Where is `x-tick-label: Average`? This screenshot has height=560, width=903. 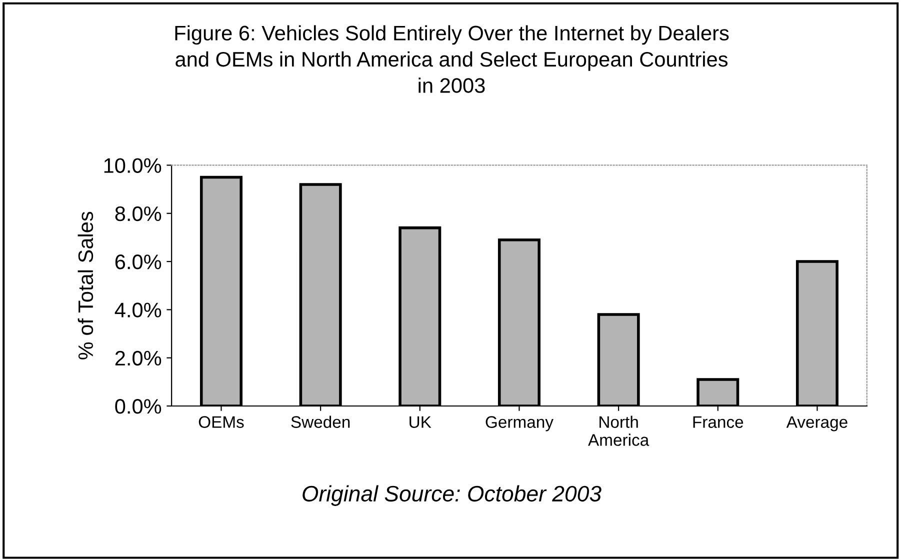
x-tick-label: Average is located at coordinates (817, 424).